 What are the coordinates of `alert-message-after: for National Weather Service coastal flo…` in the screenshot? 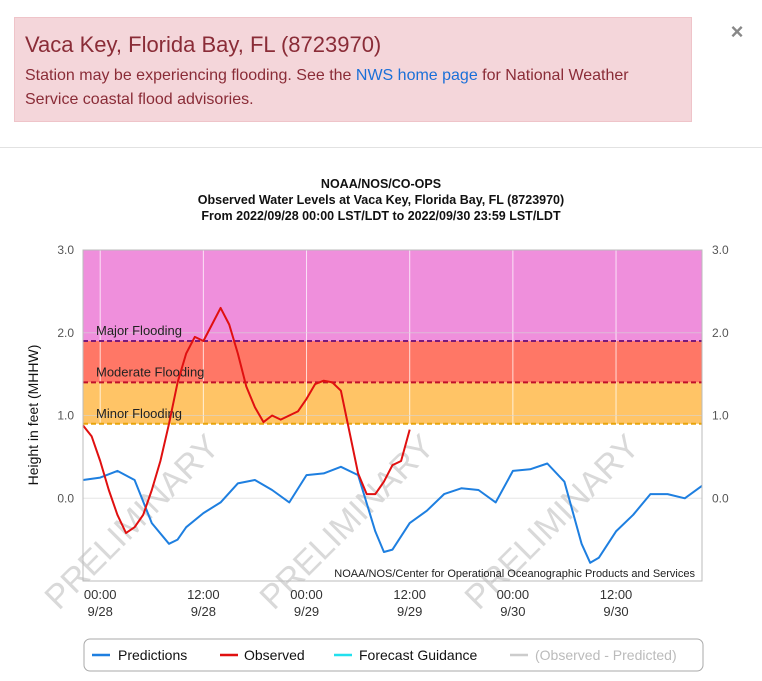 It's located at (327, 87).